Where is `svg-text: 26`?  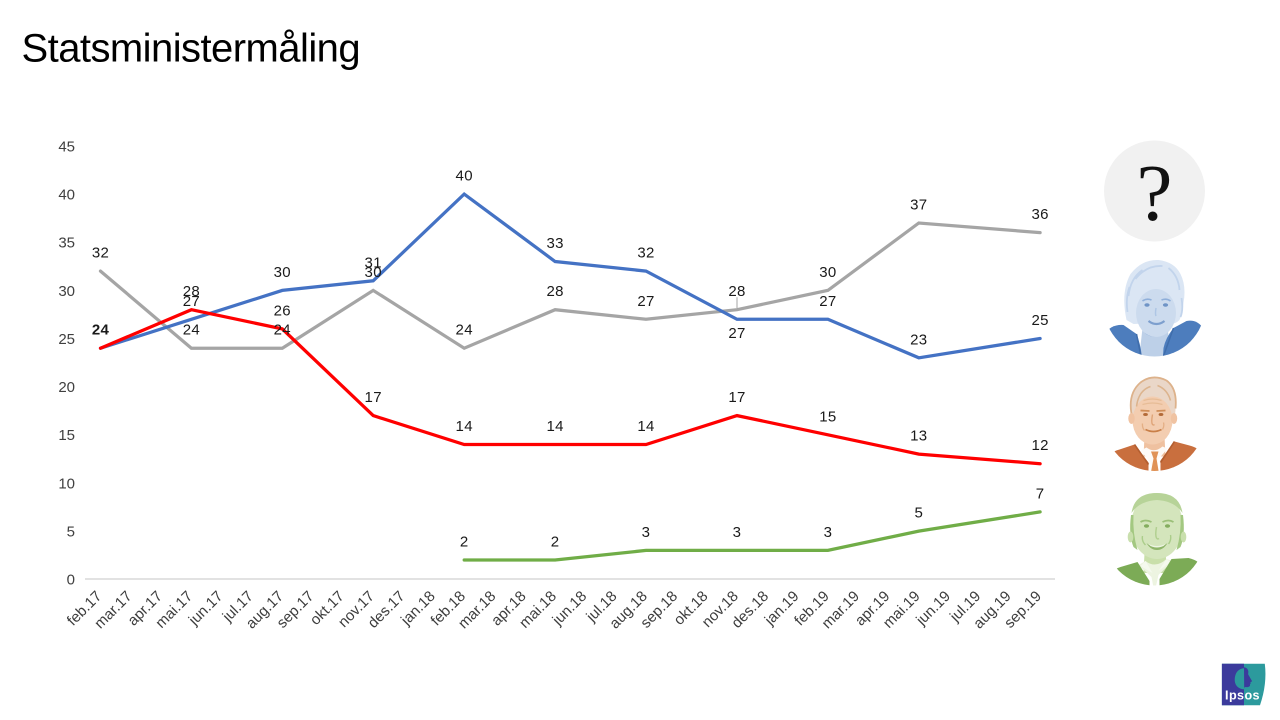 svg-text: 26 is located at coordinates (282, 310).